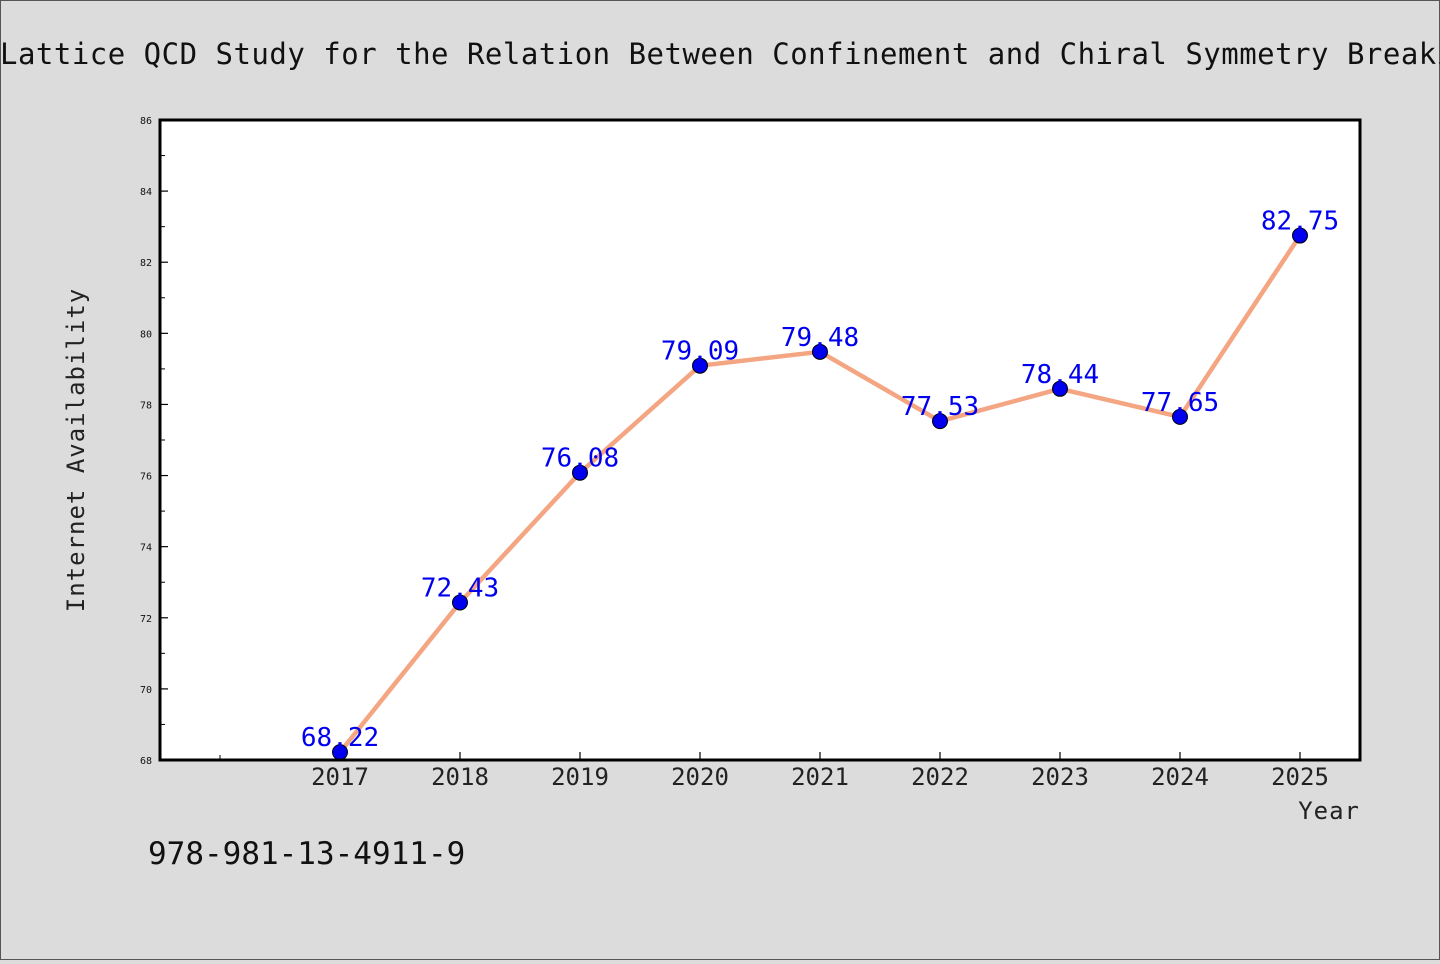 The height and width of the screenshot is (964, 1440). Describe the element at coordinates (700, 352) in the screenshot. I see `data-value-label: 79.09` at that location.